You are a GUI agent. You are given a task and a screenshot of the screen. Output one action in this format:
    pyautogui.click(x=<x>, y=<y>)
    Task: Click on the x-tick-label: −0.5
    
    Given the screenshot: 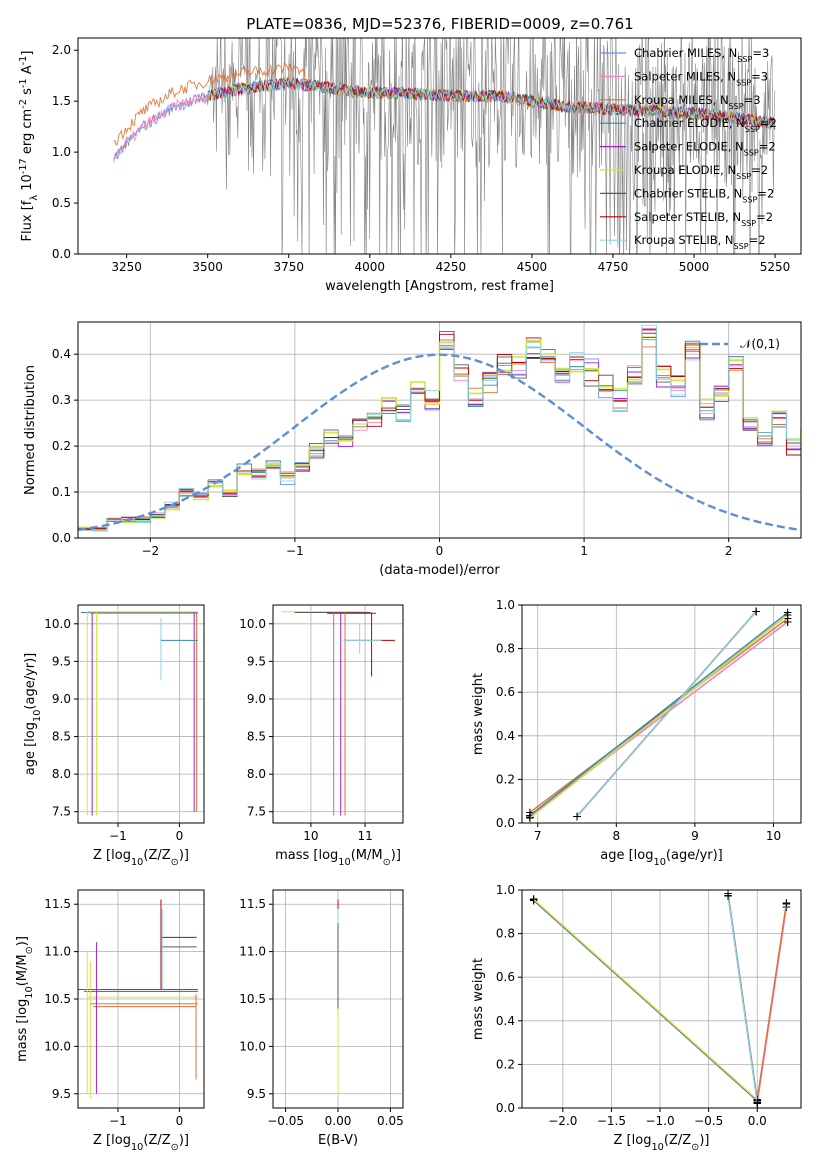 What is the action you would take?
    pyautogui.click(x=708, y=1121)
    